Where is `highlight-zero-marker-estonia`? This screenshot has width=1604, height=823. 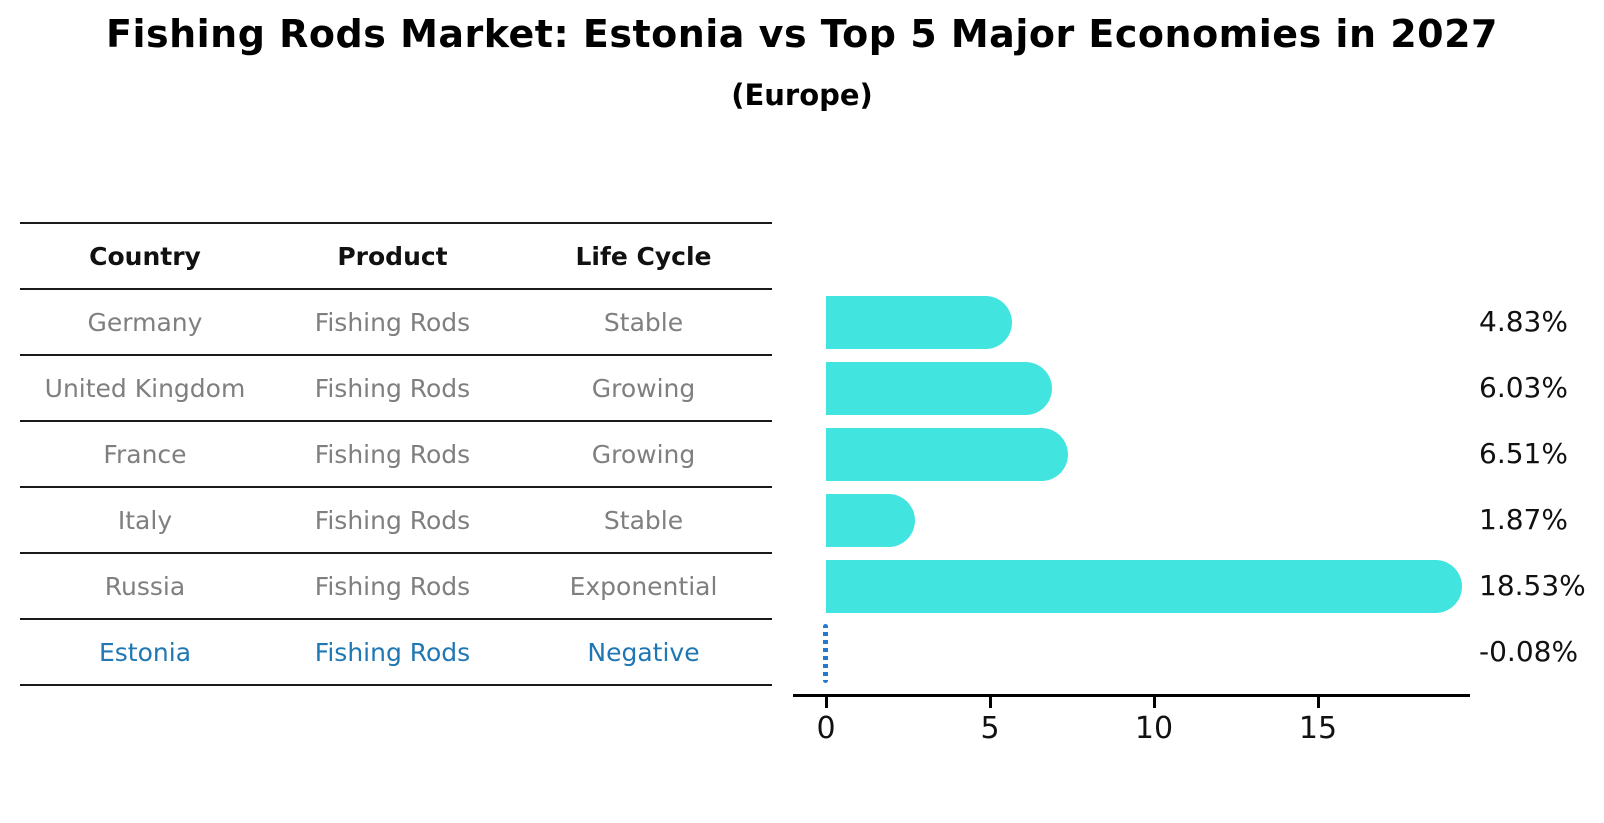
highlight-zero-marker-estonia is located at coordinates (825, 653).